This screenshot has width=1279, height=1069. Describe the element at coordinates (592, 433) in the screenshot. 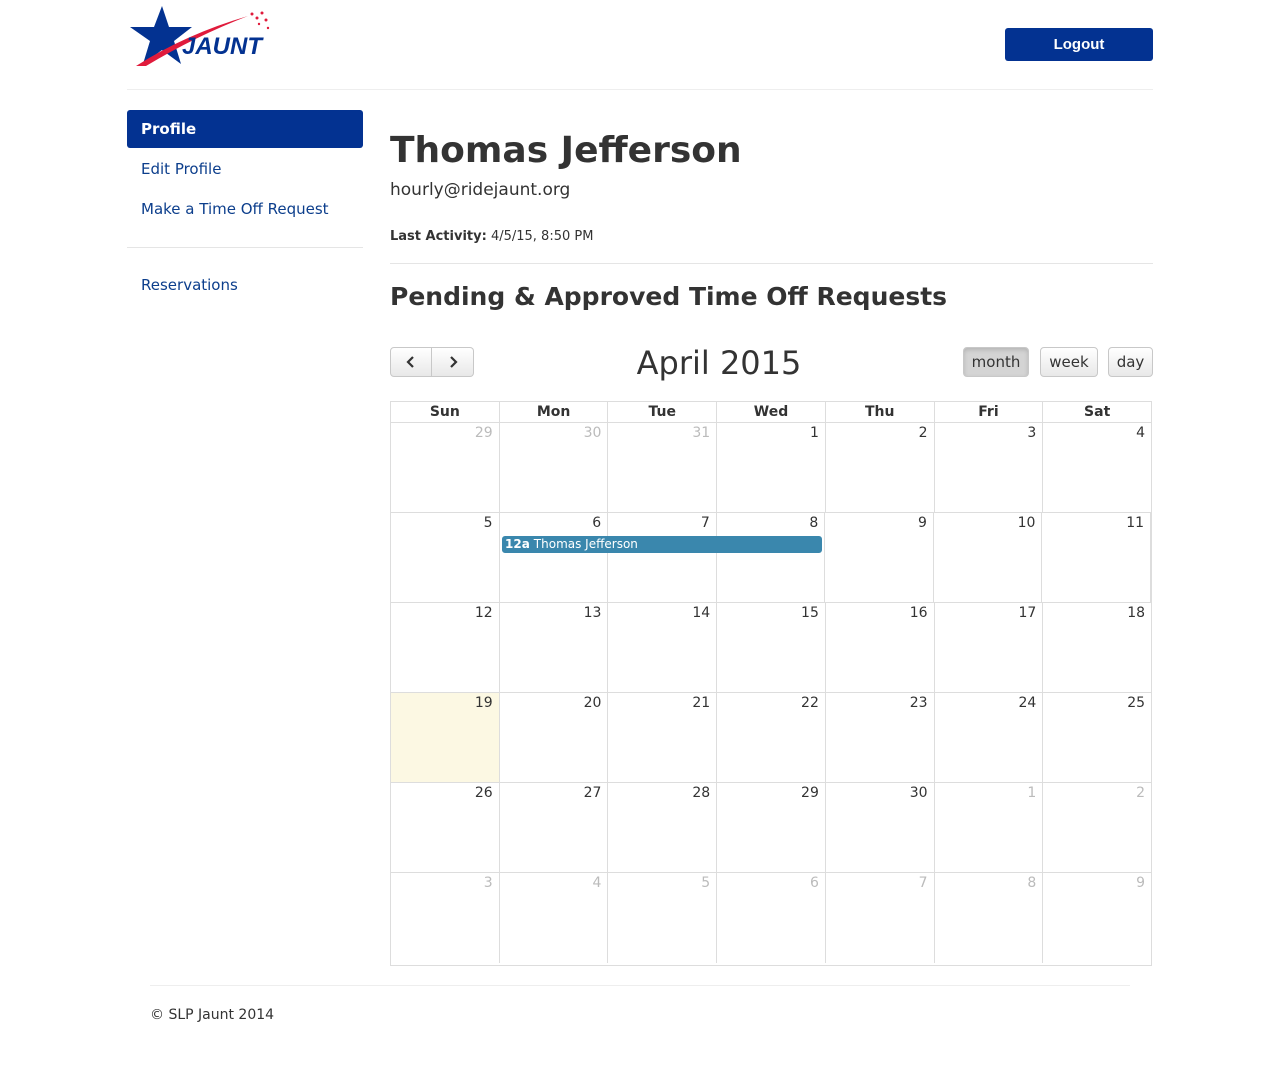

I see `day-number: 30` at that location.